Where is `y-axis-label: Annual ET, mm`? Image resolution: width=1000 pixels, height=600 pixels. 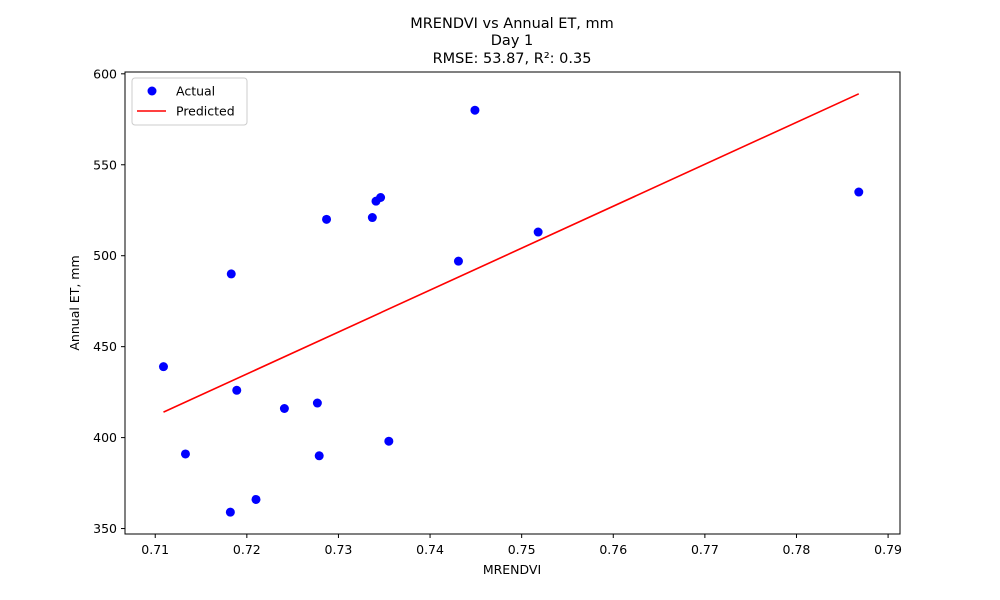
y-axis-label: Annual ET, mm is located at coordinates (74, 302).